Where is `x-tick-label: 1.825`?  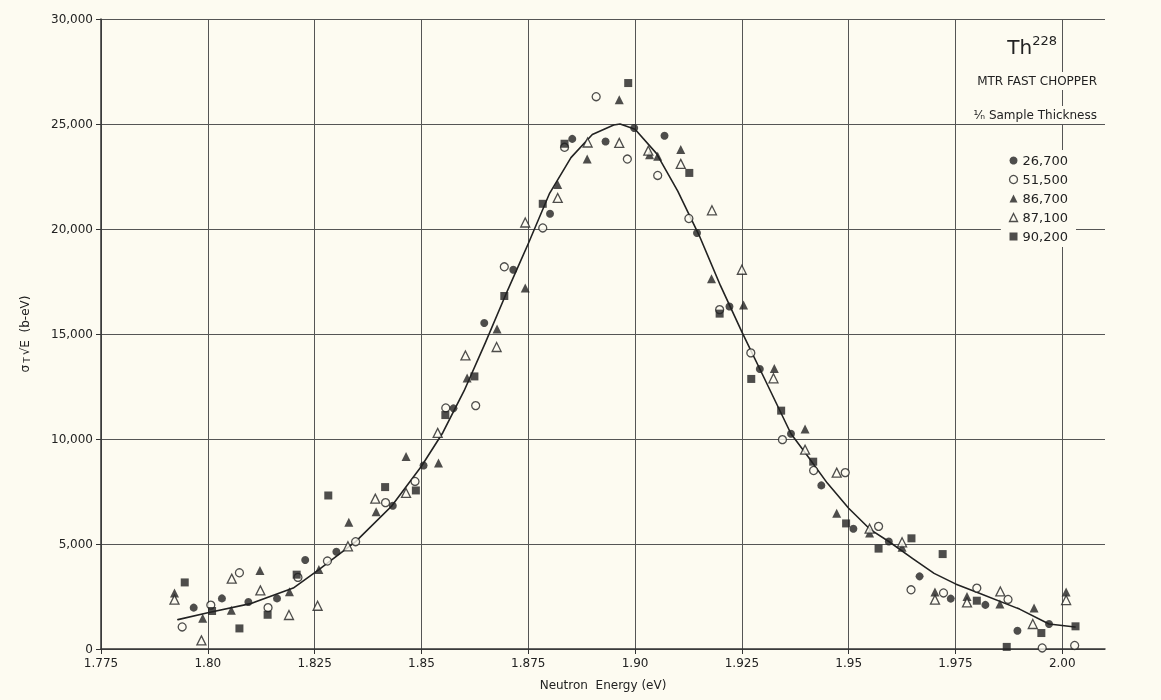
x-tick-label: 1.825 is located at coordinates (314, 663).